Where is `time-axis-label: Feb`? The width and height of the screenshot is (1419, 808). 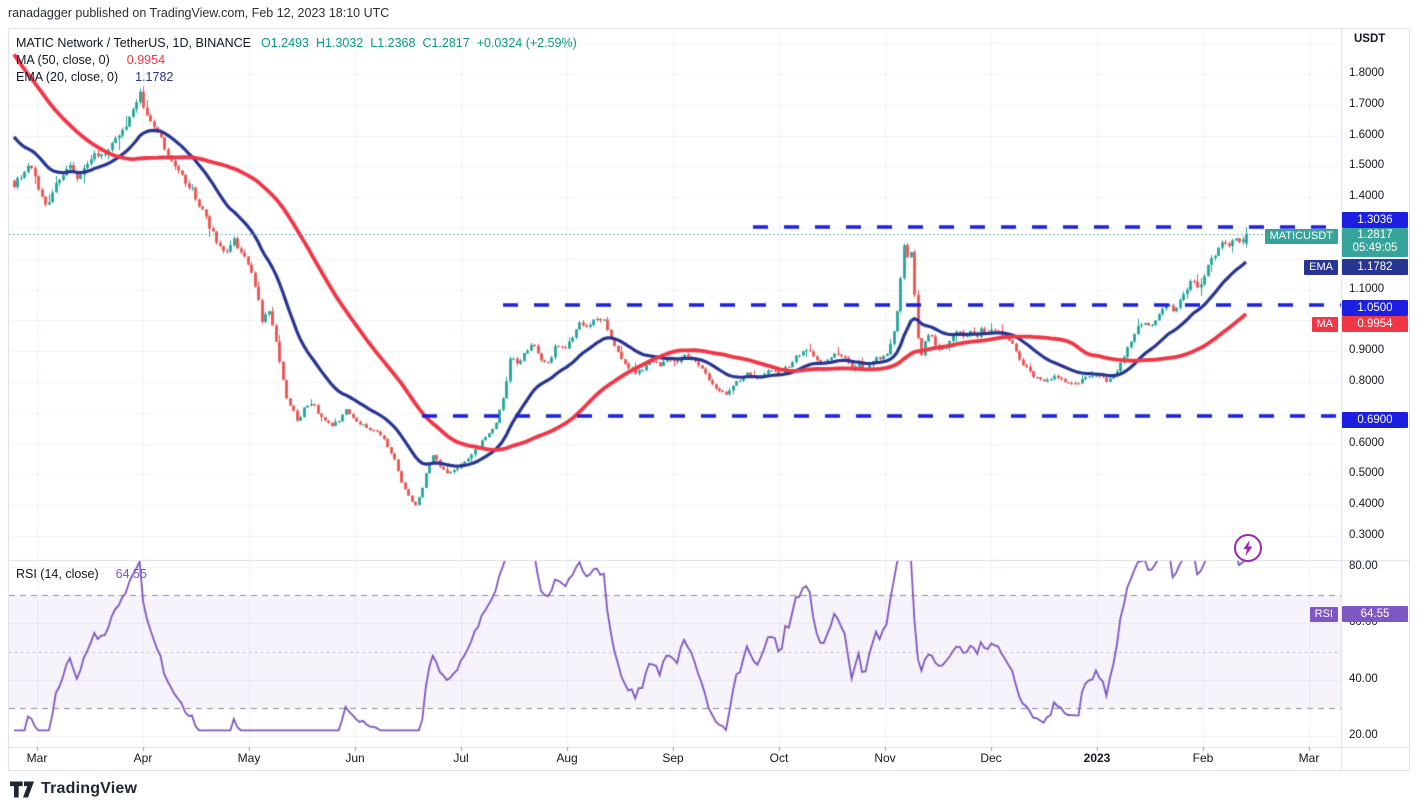 time-axis-label: Feb is located at coordinates (1203, 758).